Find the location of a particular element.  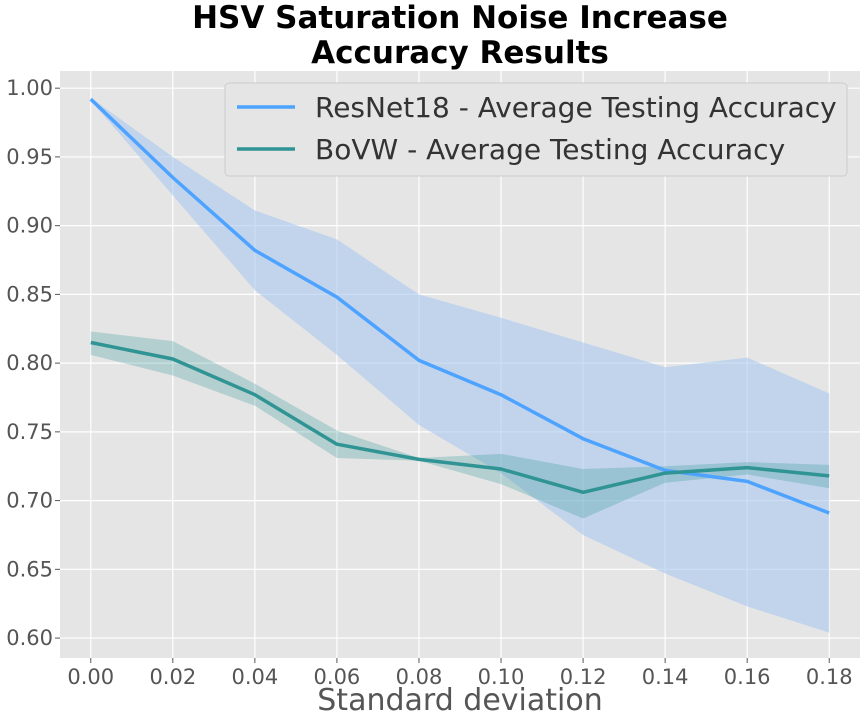

y-tick-label: 0.90 is located at coordinates (29, 226).